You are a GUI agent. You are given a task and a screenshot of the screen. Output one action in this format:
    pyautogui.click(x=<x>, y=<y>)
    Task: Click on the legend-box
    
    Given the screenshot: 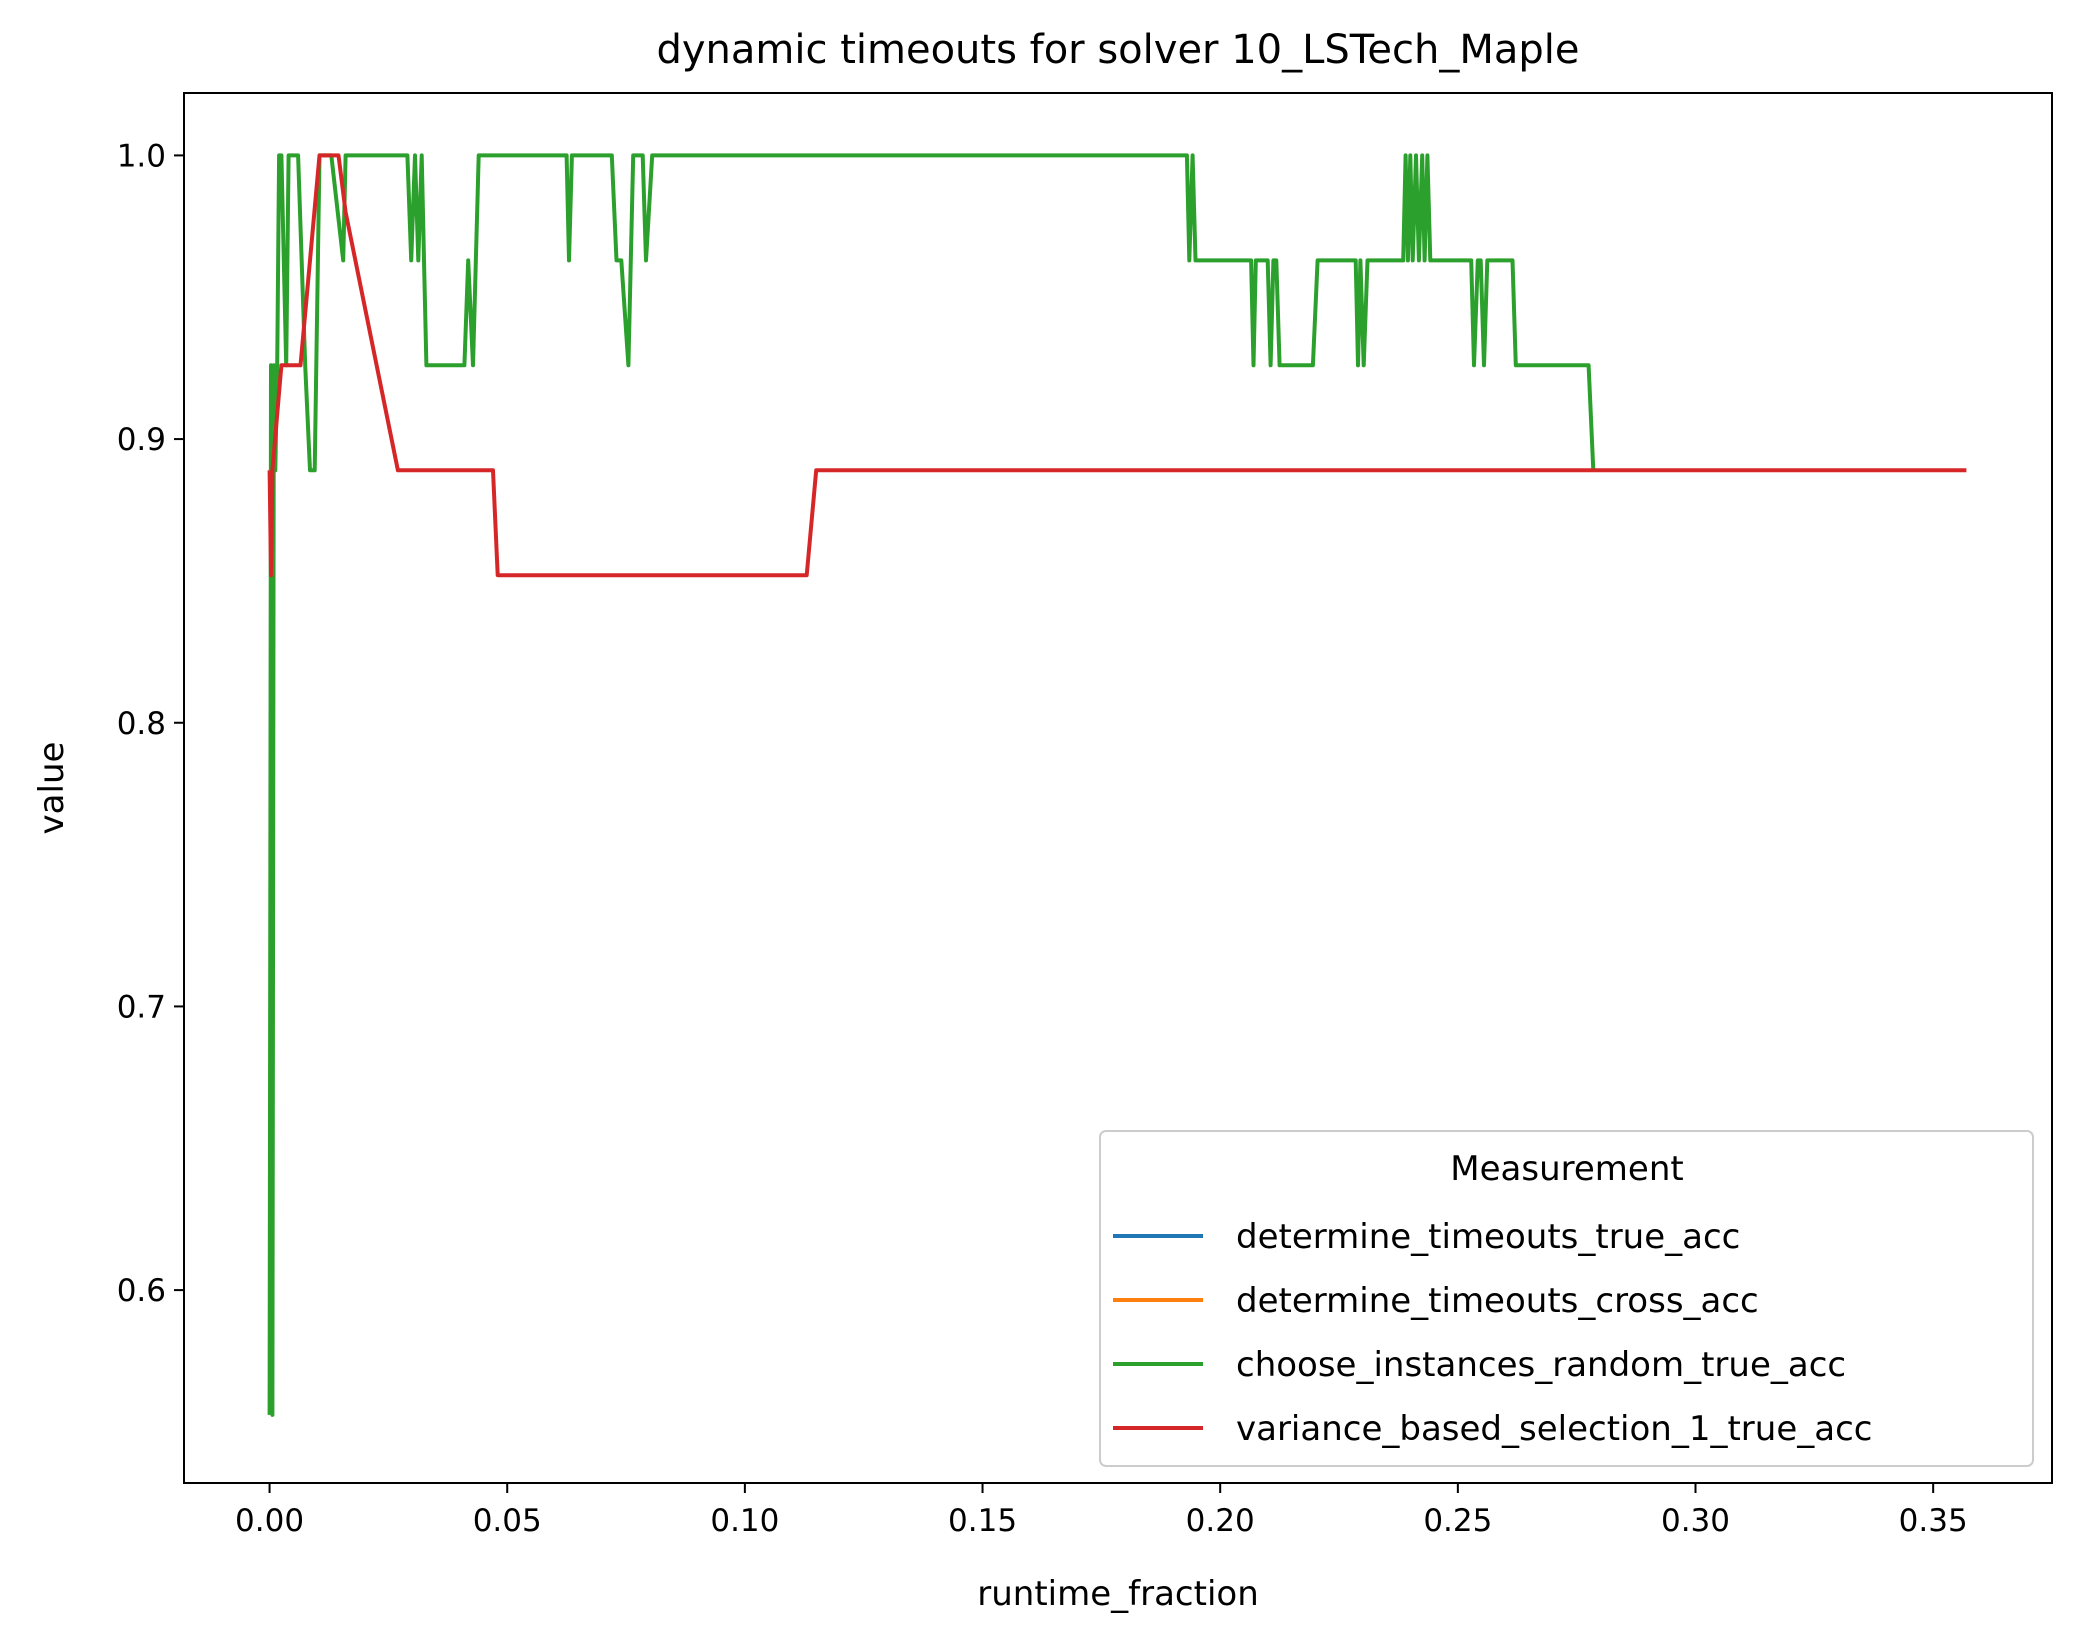 What is the action you would take?
    pyautogui.click(x=1566, y=1298)
    